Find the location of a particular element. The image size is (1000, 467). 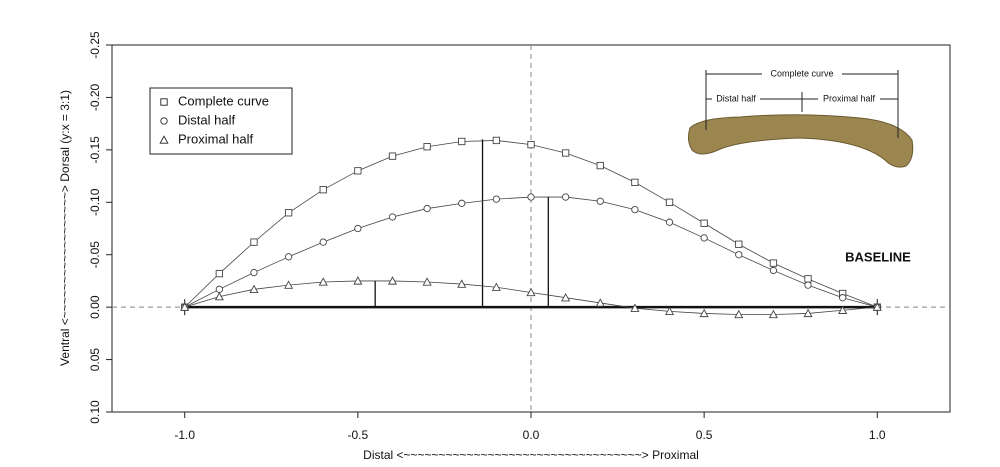

legend-label: Complete curve is located at coordinates (223, 100).